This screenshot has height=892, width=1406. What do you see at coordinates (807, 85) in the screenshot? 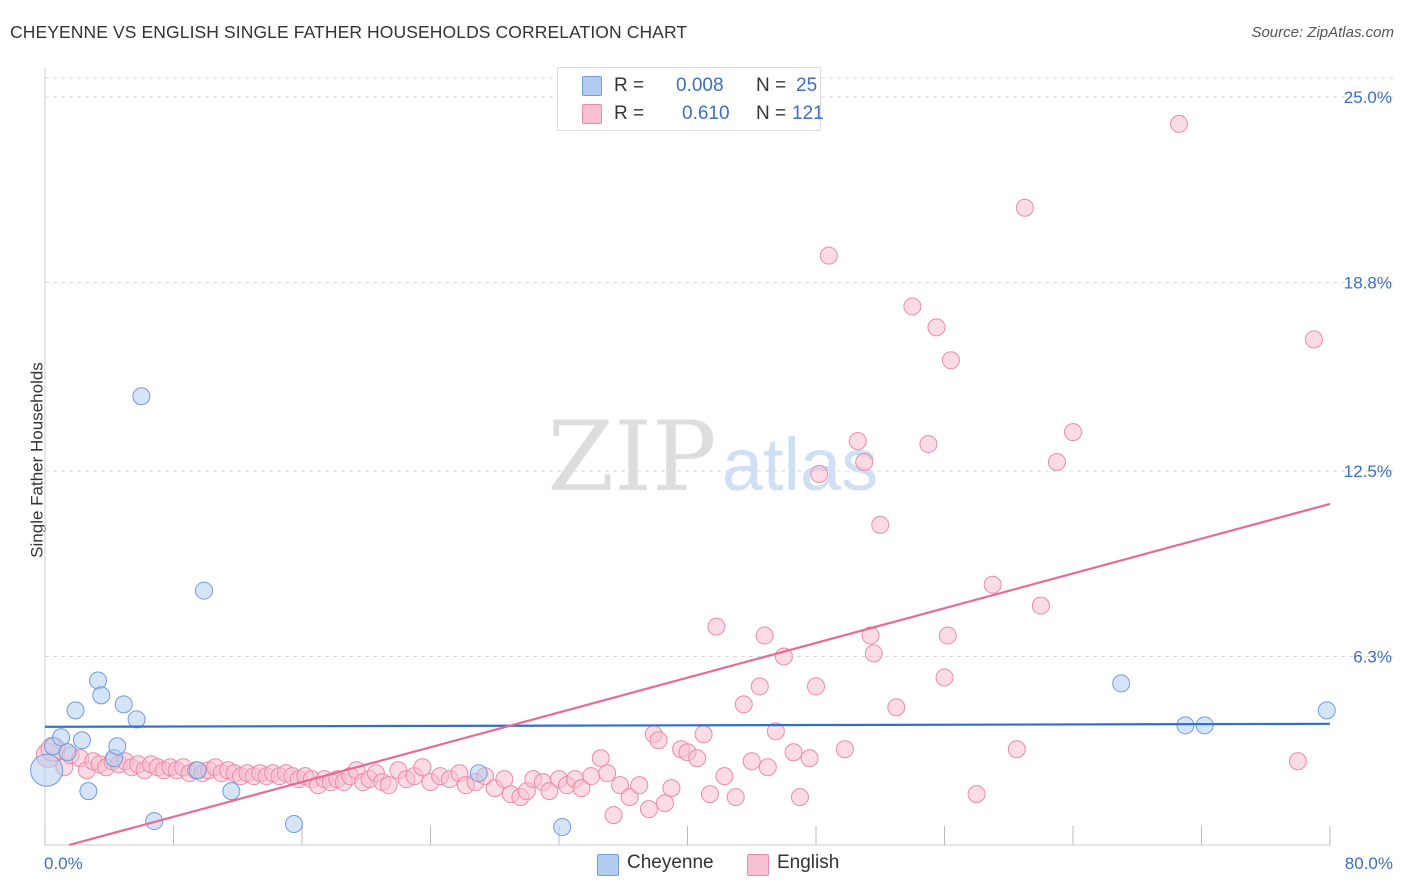
I see `legend-n-value: 25` at bounding box center [807, 85].